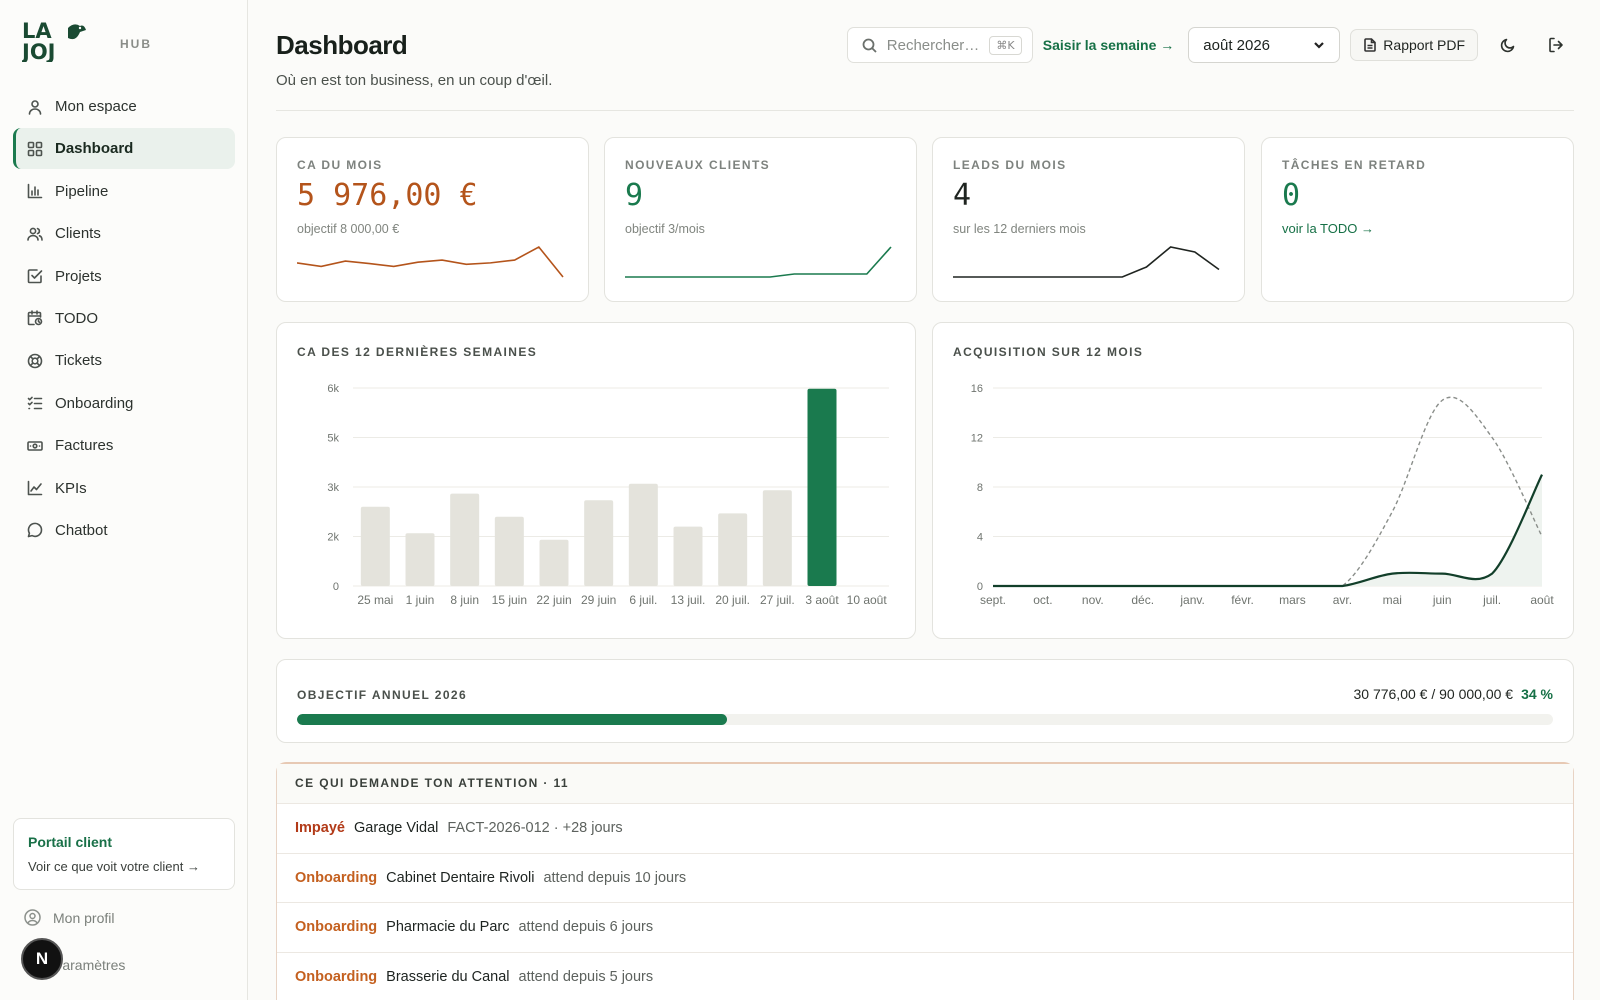  Describe the element at coordinates (124, 445) in the screenshot. I see `sidebar-item-factures: Factures` at that location.